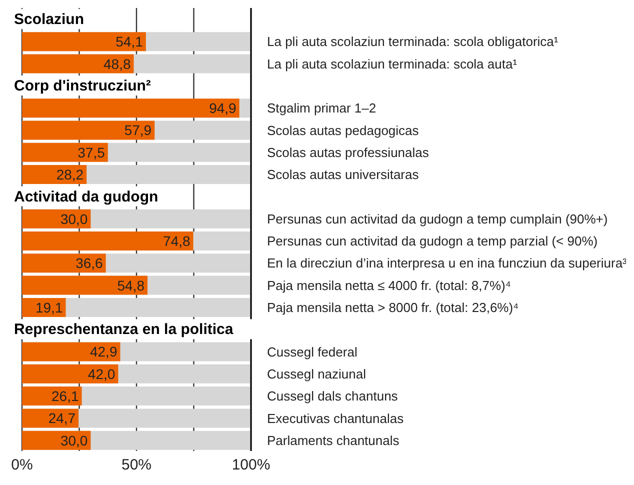 This screenshot has height=485, width=634. I want to click on y-tick-label: La pli auta scolaziun terminada: scola obligatorica¹, so click(413, 42).